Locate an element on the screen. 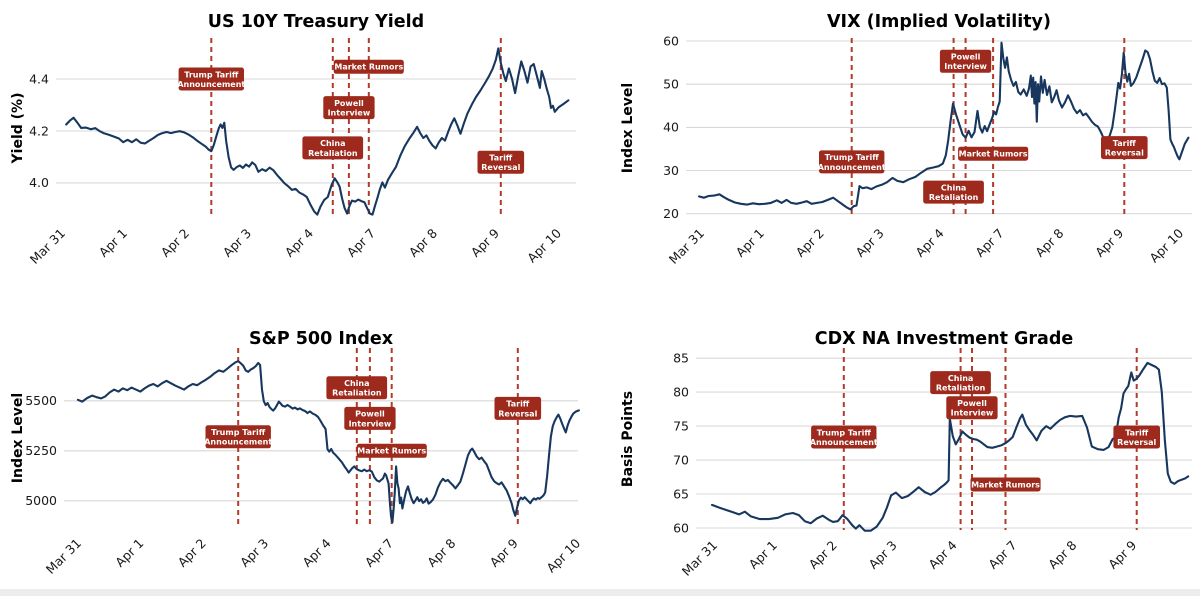 The height and width of the screenshot is (596, 1200). y-axis-label: Basis Points is located at coordinates (628, 439).